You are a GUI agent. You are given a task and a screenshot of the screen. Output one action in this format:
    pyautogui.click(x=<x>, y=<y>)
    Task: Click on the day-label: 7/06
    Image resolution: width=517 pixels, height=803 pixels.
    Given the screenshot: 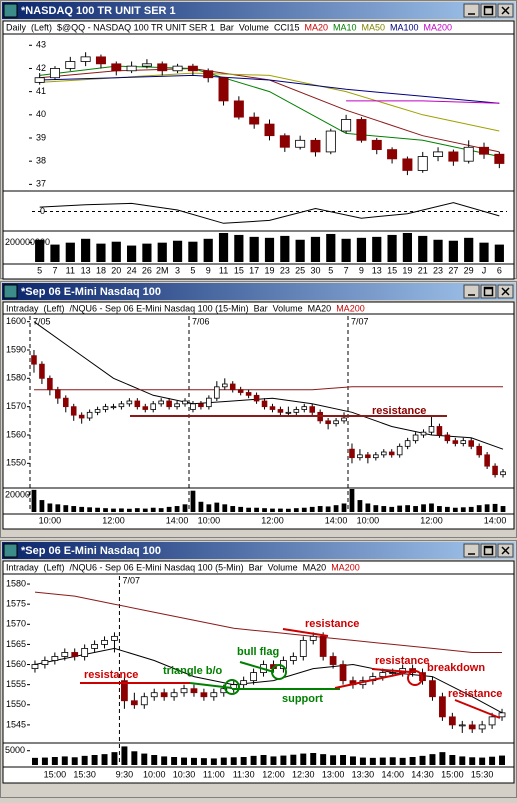 What is the action you would take?
    pyautogui.click(x=201, y=321)
    